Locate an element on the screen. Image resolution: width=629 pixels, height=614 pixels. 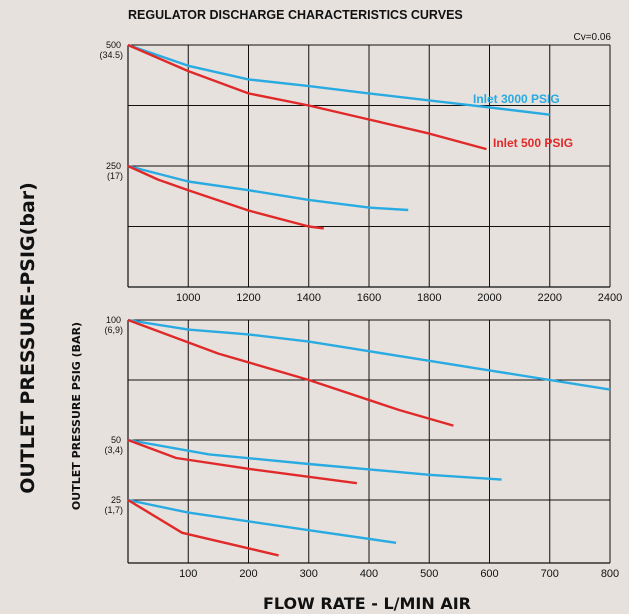
y-tick-label: 25 is located at coordinates (116, 500).